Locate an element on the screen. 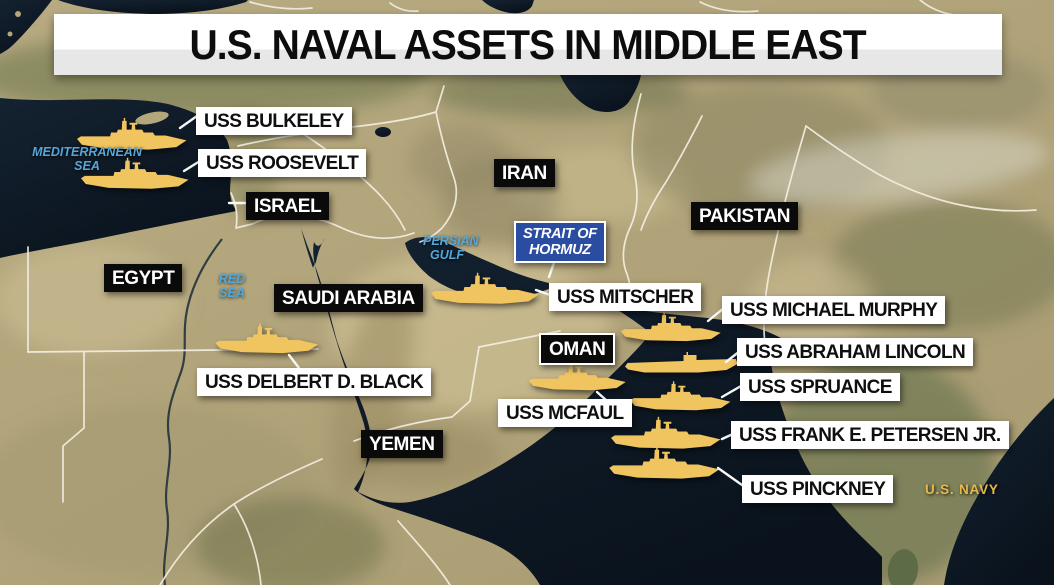 The width and height of the screenshot is (1054, 585). label-pakistan: PAKISTAN is located at coordinates (745, 216).